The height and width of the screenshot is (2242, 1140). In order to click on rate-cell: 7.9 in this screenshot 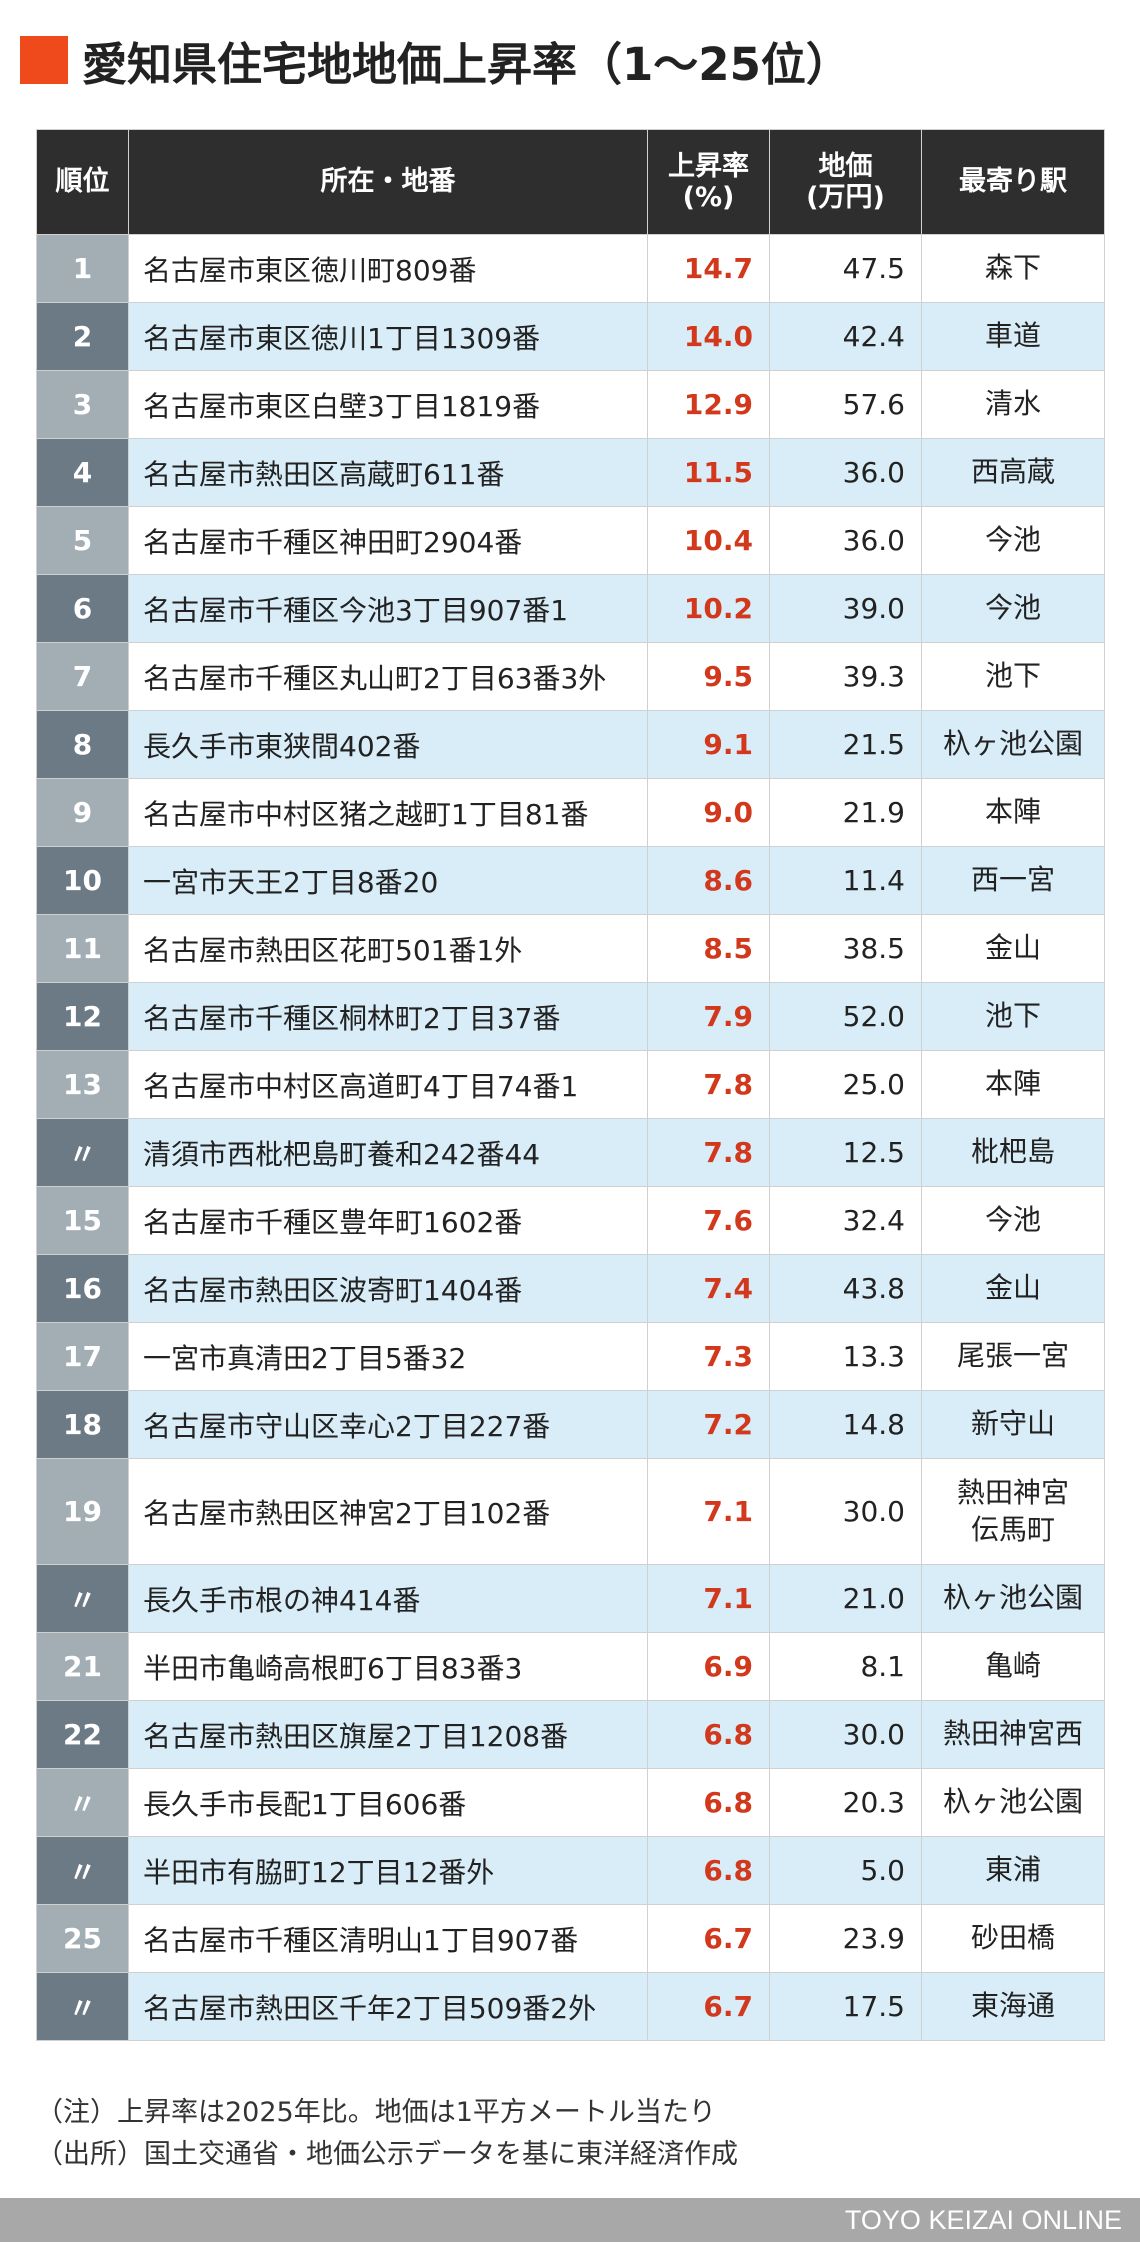, I will do `click(708, 1016)`.